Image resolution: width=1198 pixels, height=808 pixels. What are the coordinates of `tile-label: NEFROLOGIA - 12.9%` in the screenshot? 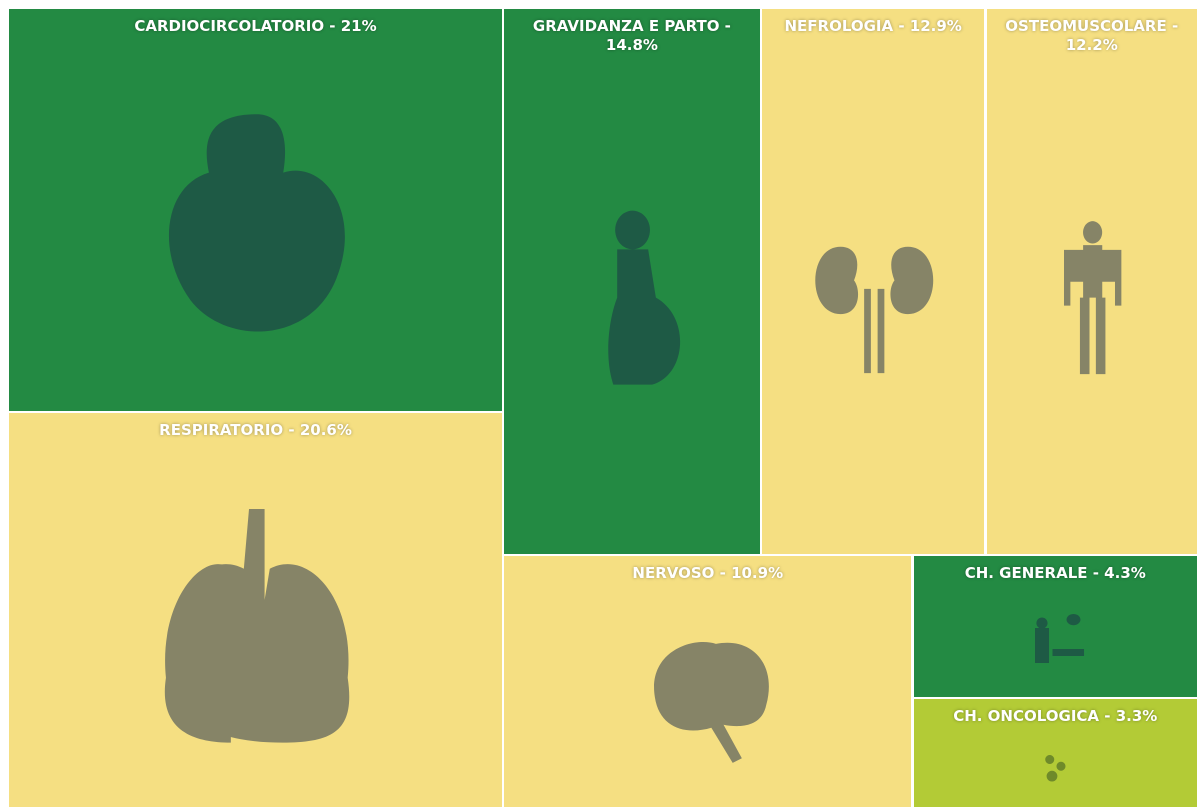 It's located at (873, 26).